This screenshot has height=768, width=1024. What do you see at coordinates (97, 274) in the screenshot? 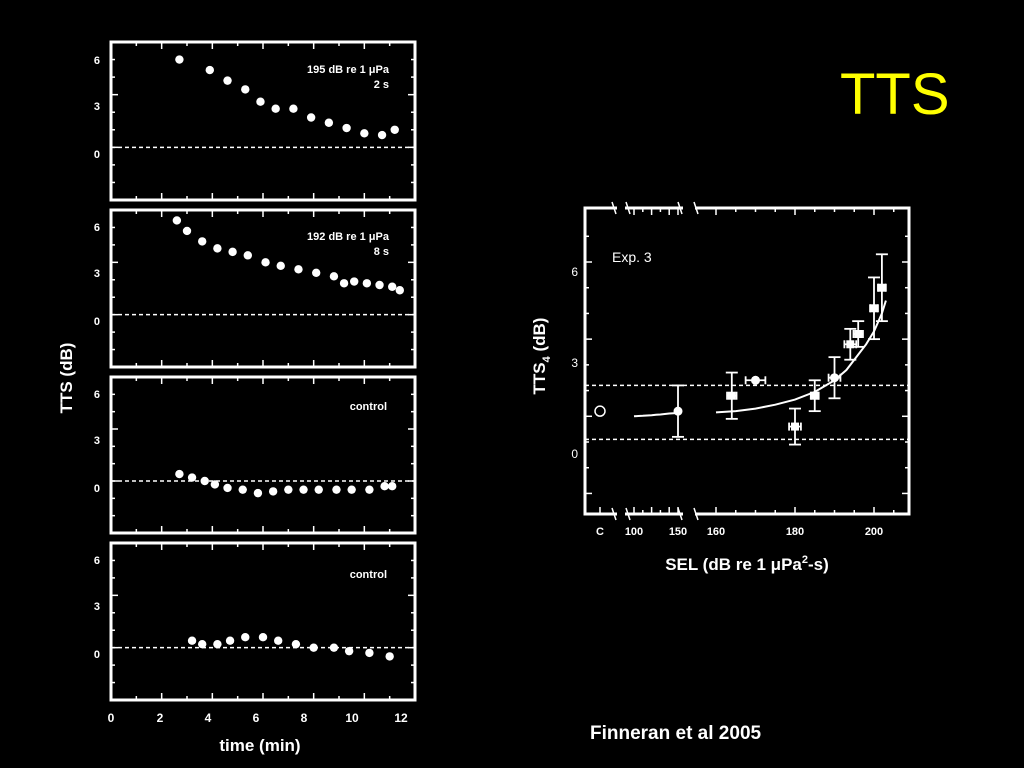
I see `panel-second-ytick-3: 3` at bounding box center [97, 274].